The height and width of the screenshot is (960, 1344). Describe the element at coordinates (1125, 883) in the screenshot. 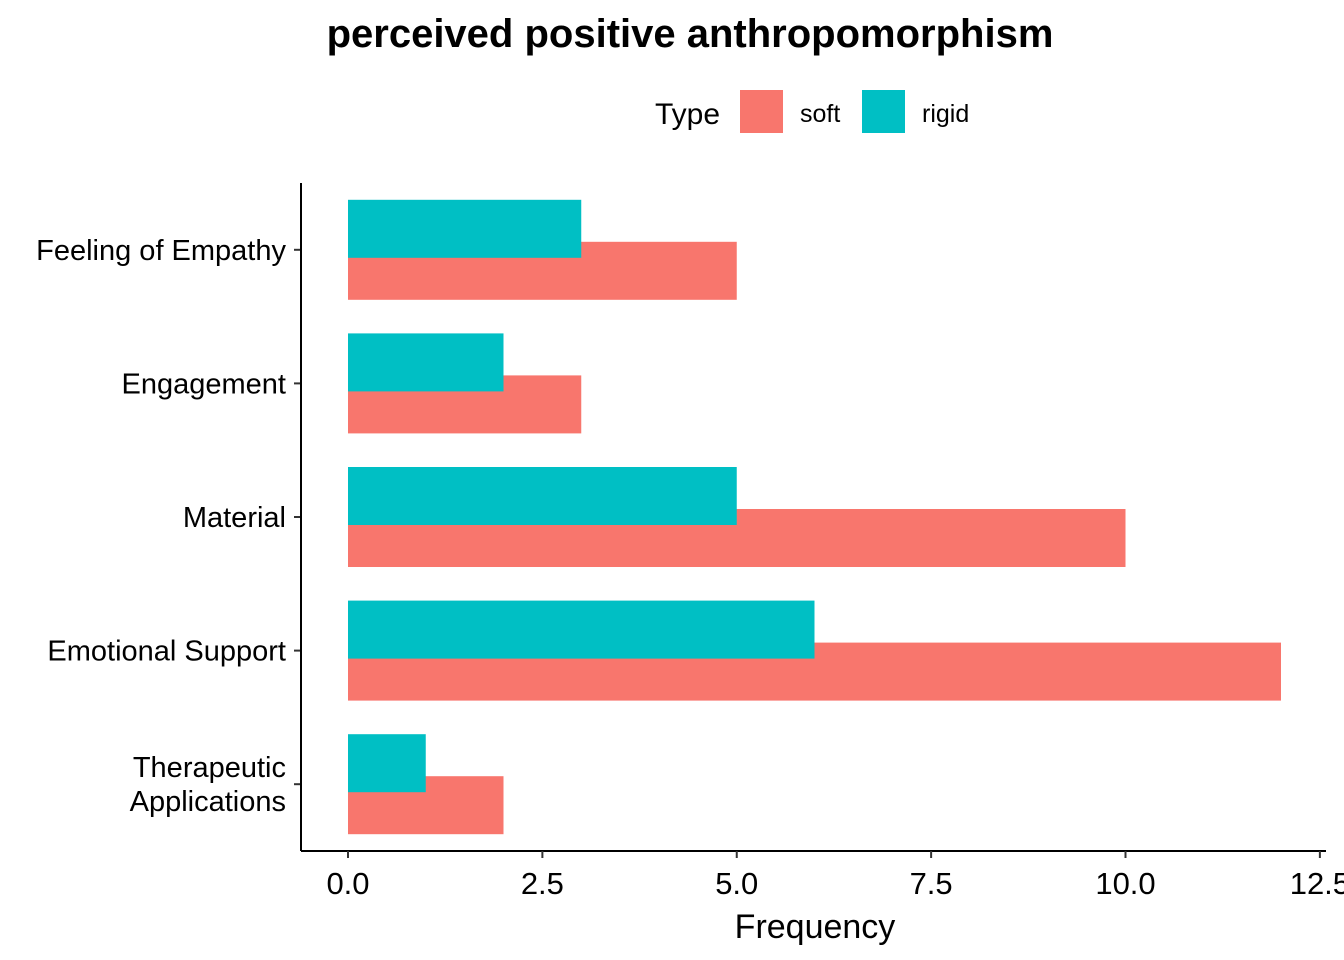

I see `x-tick-label: 10.0` at that location.